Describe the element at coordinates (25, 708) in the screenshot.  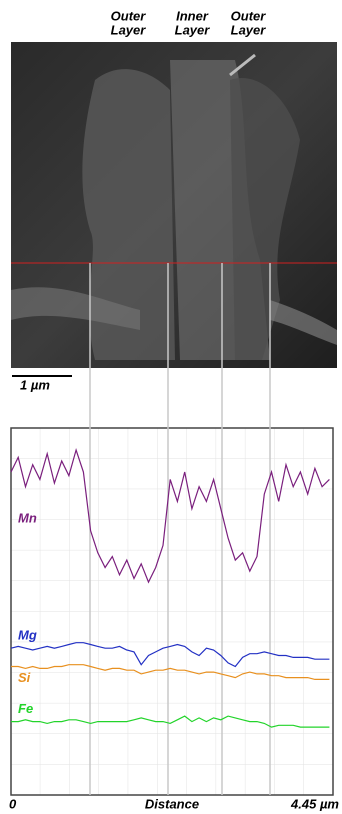
I see `series-label: Fe` at that location.